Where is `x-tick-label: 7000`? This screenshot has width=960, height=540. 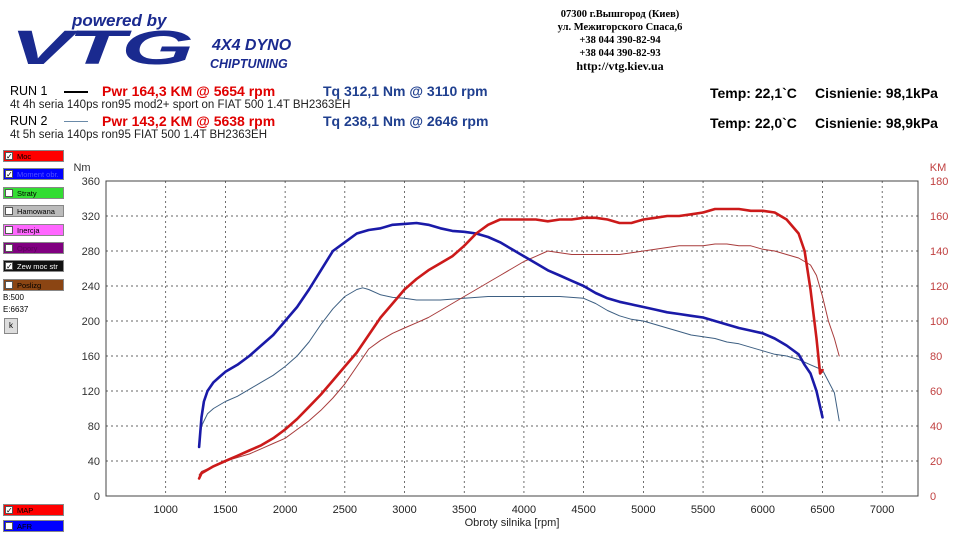
x-tick-label: 7000 is located at coordinates (882, 510).